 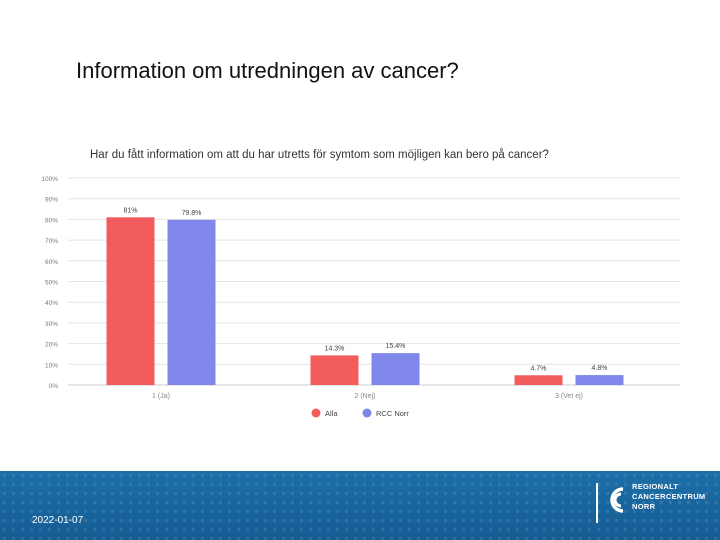 What do you see at coordinates (539, 368) in the screenshot?
I see `data-label: 4.7%` at bounding box center [539, 368].